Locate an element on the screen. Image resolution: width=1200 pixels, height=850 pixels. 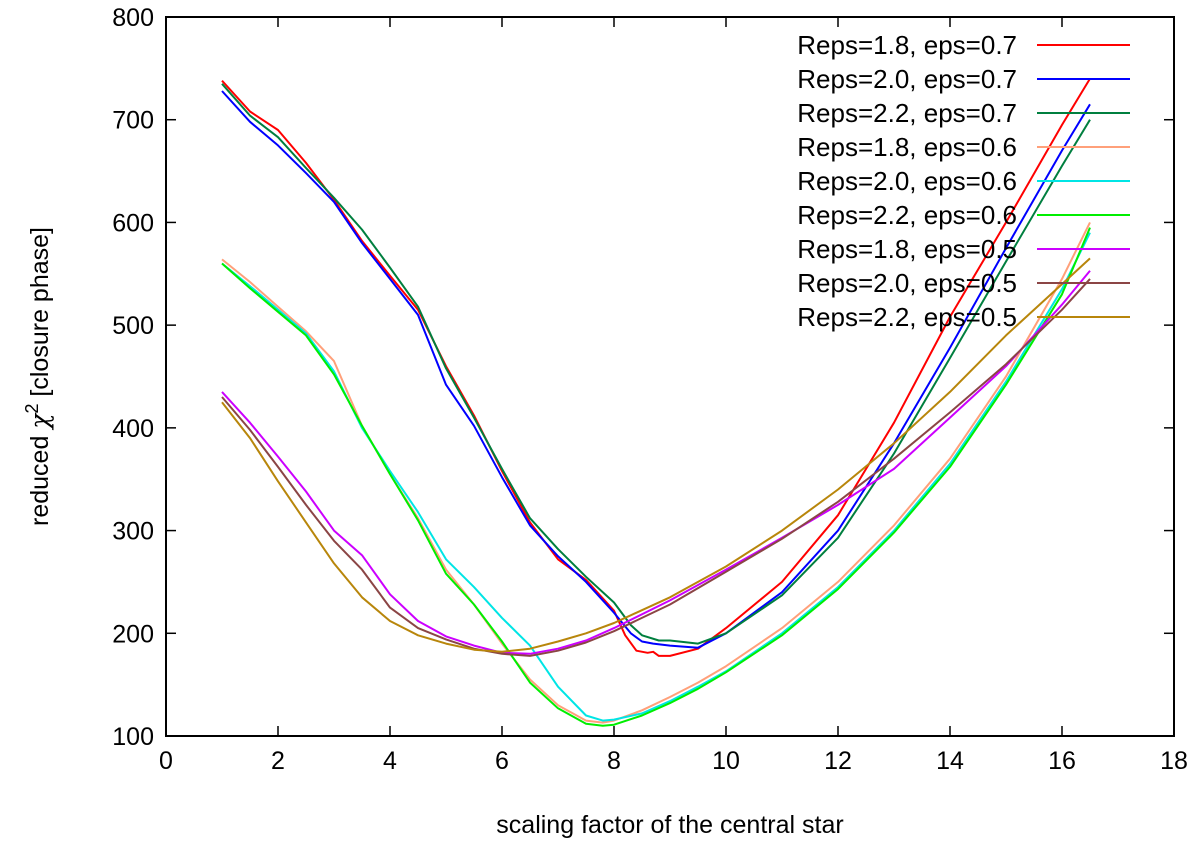
x-tick-label: 16 is located at coordinates (1062, 761).